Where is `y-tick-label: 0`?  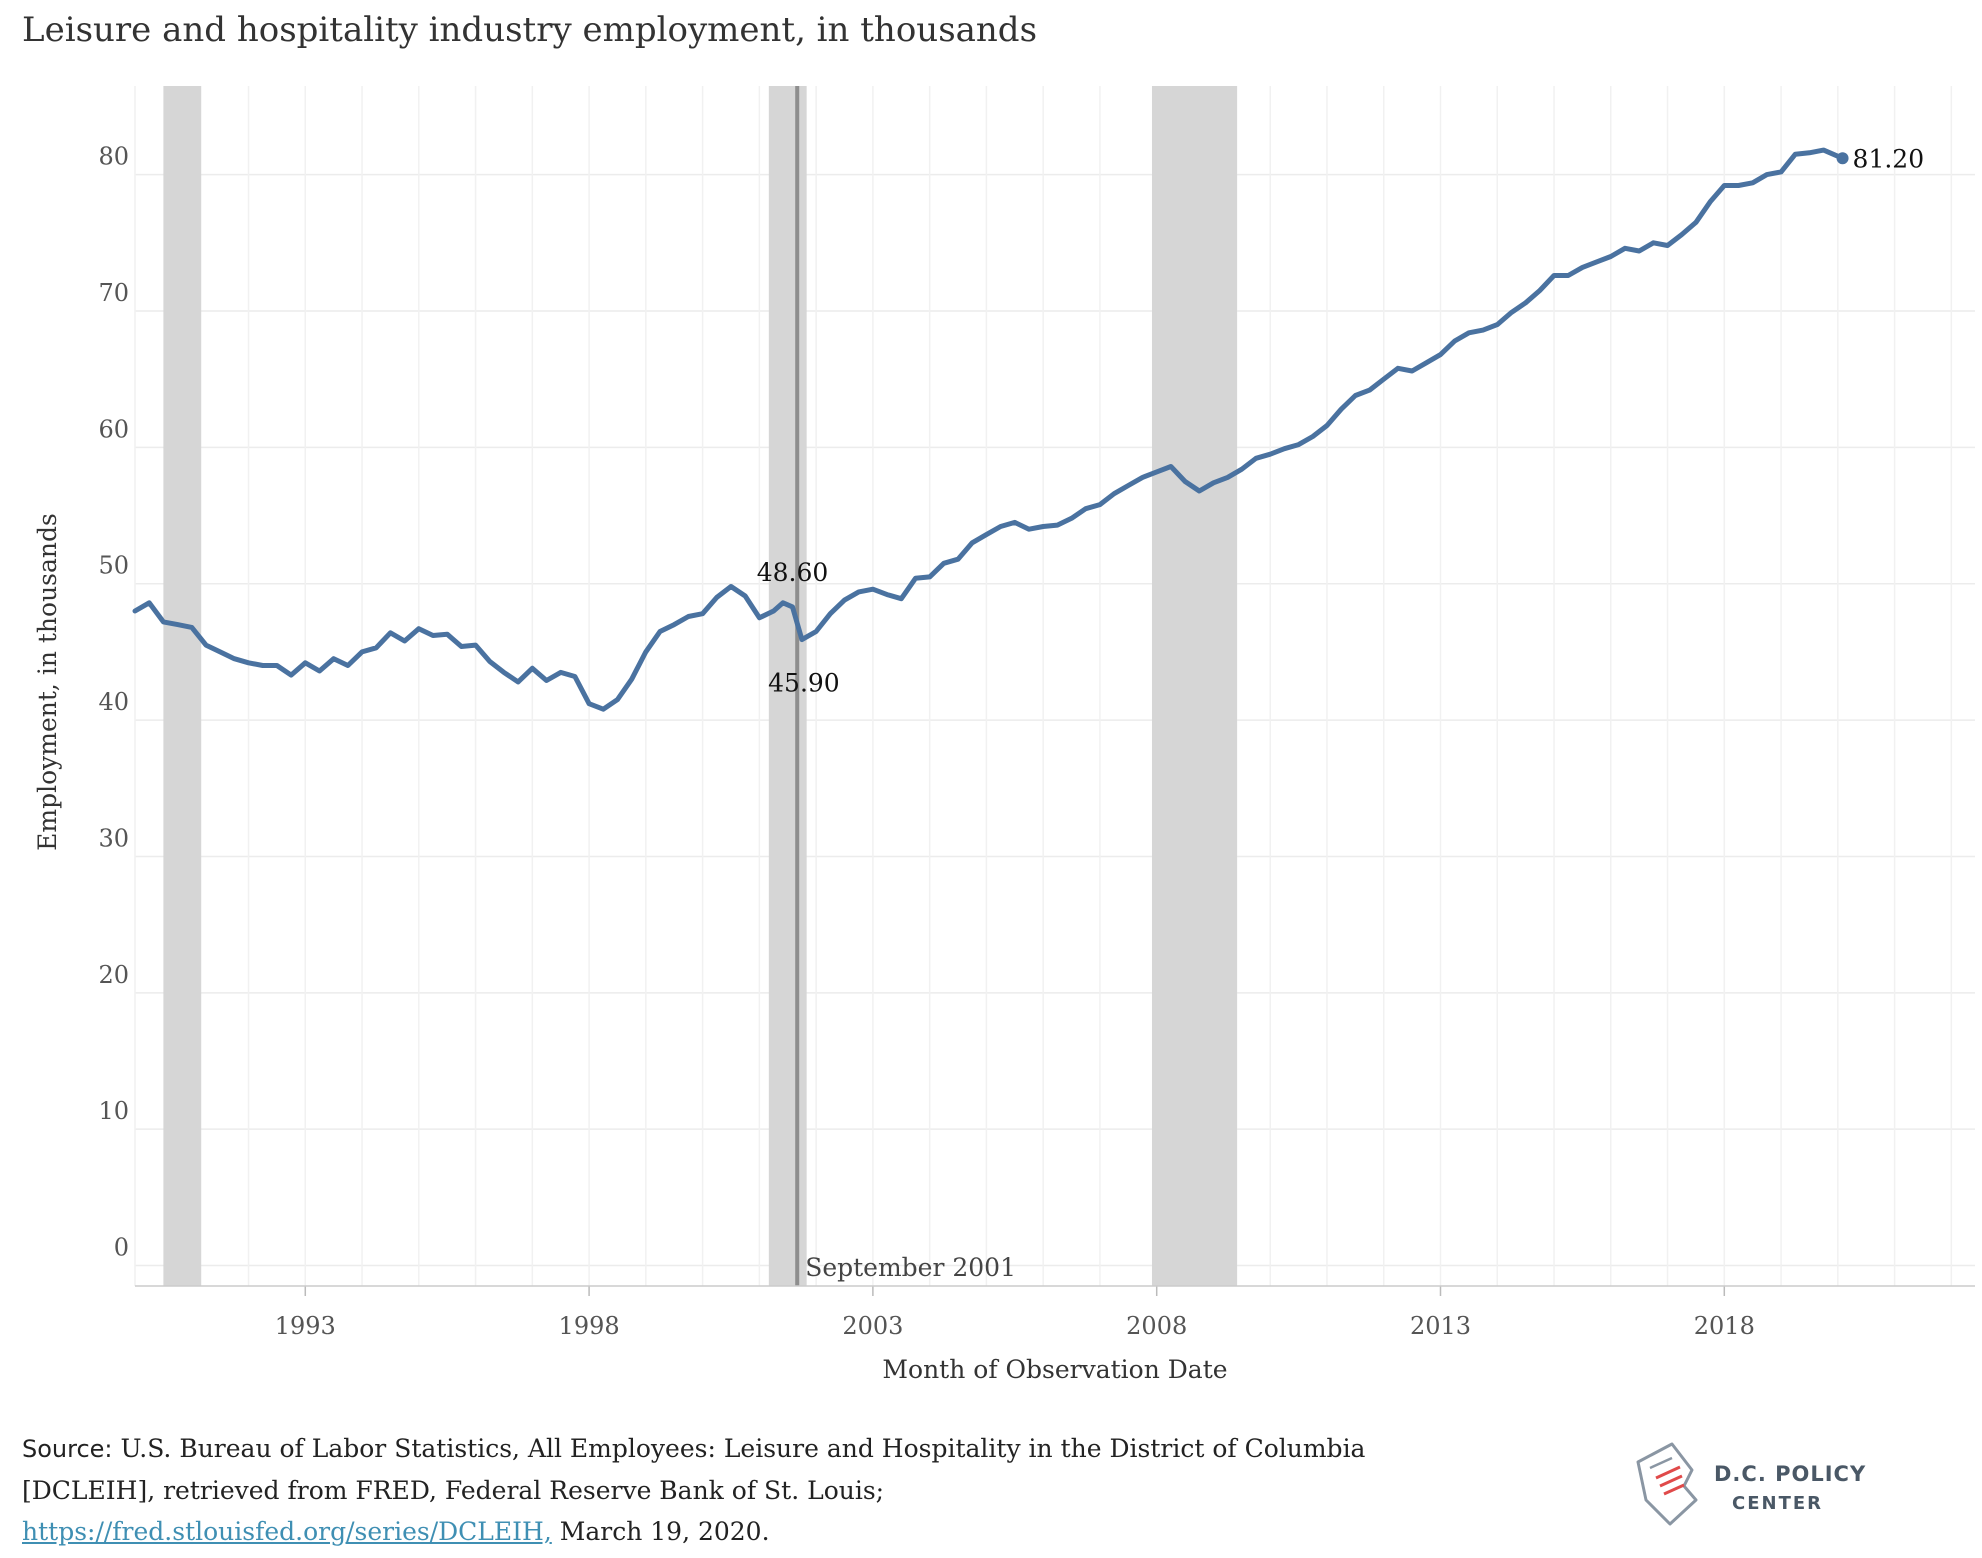 y-tick-label: 0 is located at coordinates (121, 1248).